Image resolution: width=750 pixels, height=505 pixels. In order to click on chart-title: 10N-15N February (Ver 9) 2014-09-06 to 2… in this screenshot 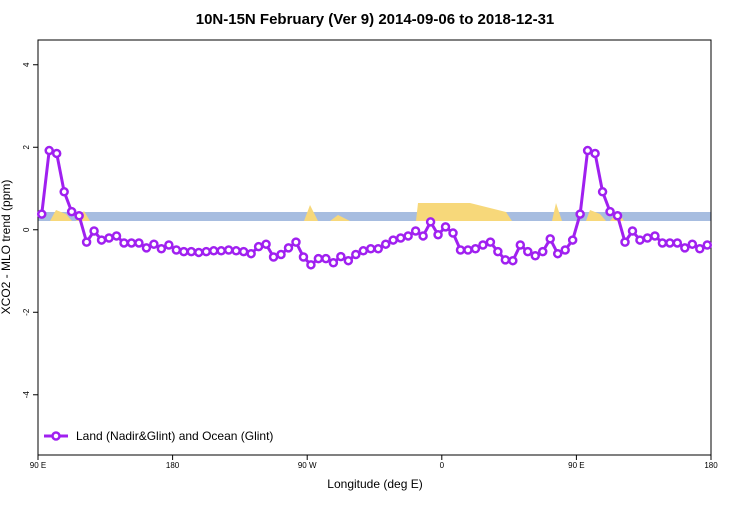, I will do `click(375, 19)`.